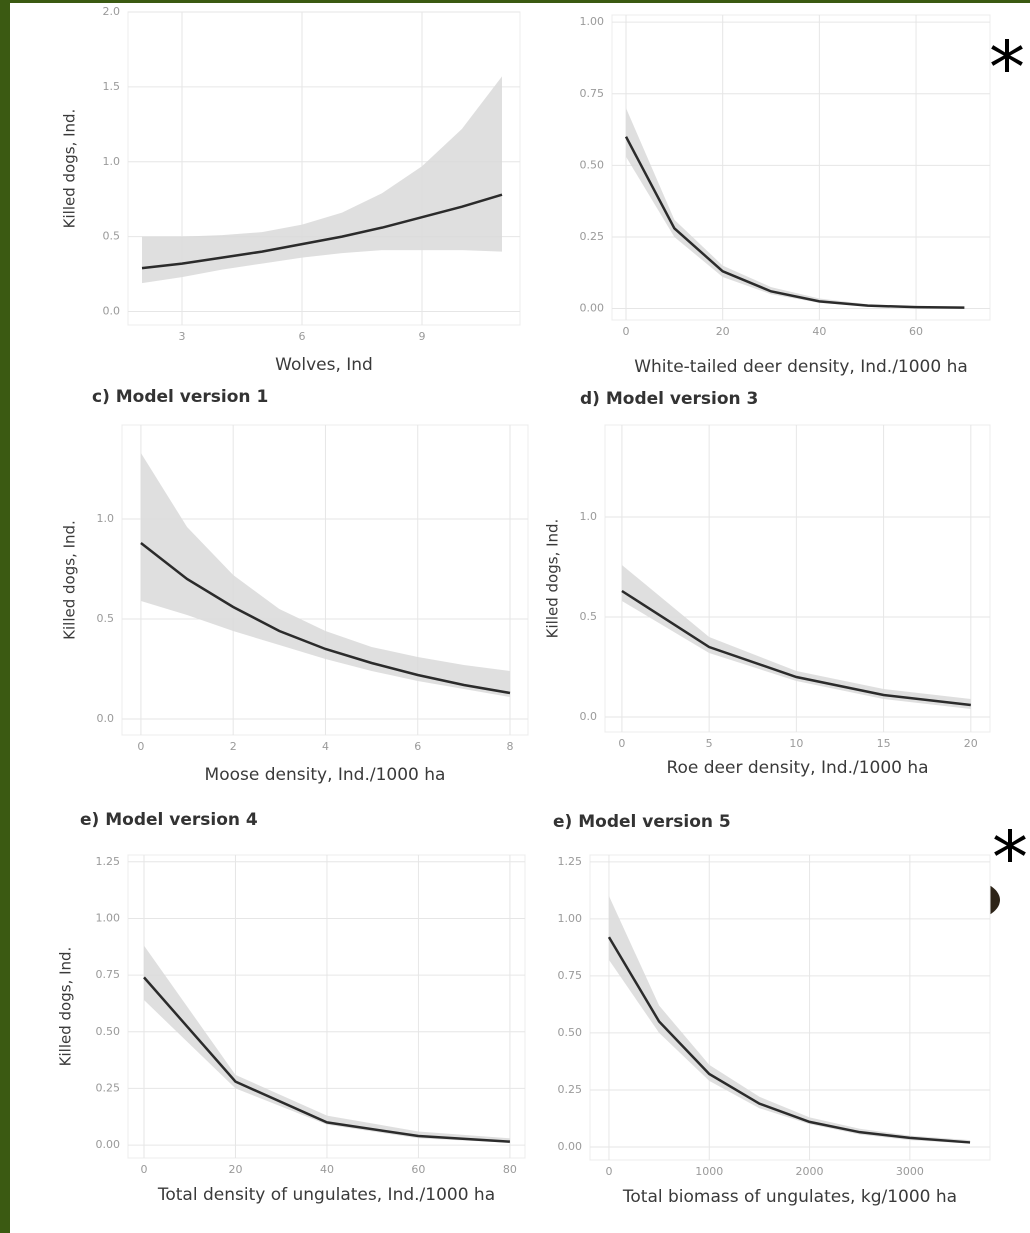 This screenshot has height=1233, width=1030. Describe the element at coordinates (669, 399) in the screenshot. I see `panel-title: d) Model version 3` at that location.